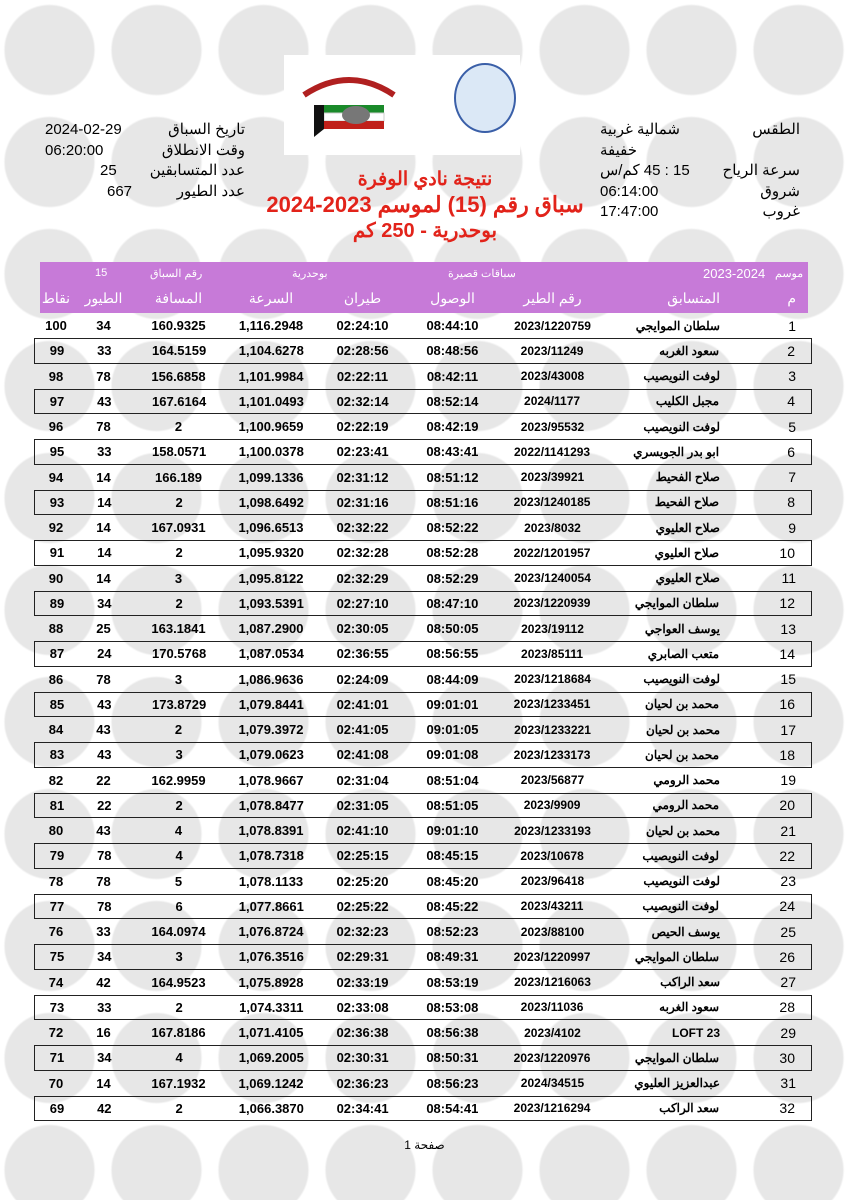 The height and width of the screenshot is (1200, 849). I want to click on cell-arrival: 08:42:11, so click(452, 376).